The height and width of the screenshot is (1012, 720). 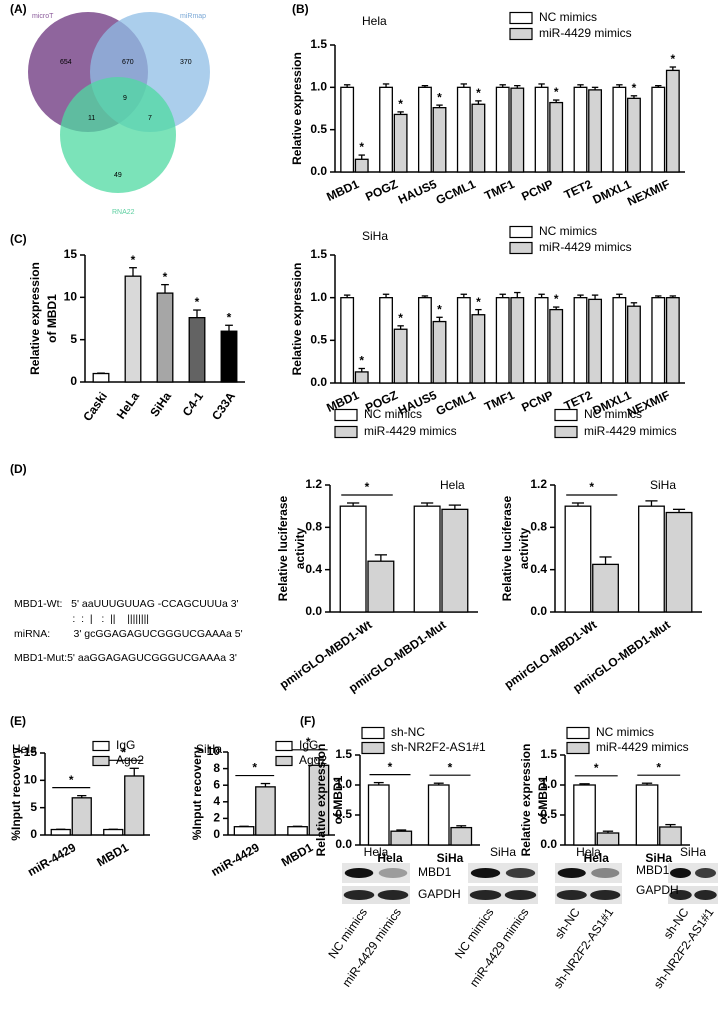 I want to click on y-axis-label: Relative luciferase, so click(x=283, y=548).